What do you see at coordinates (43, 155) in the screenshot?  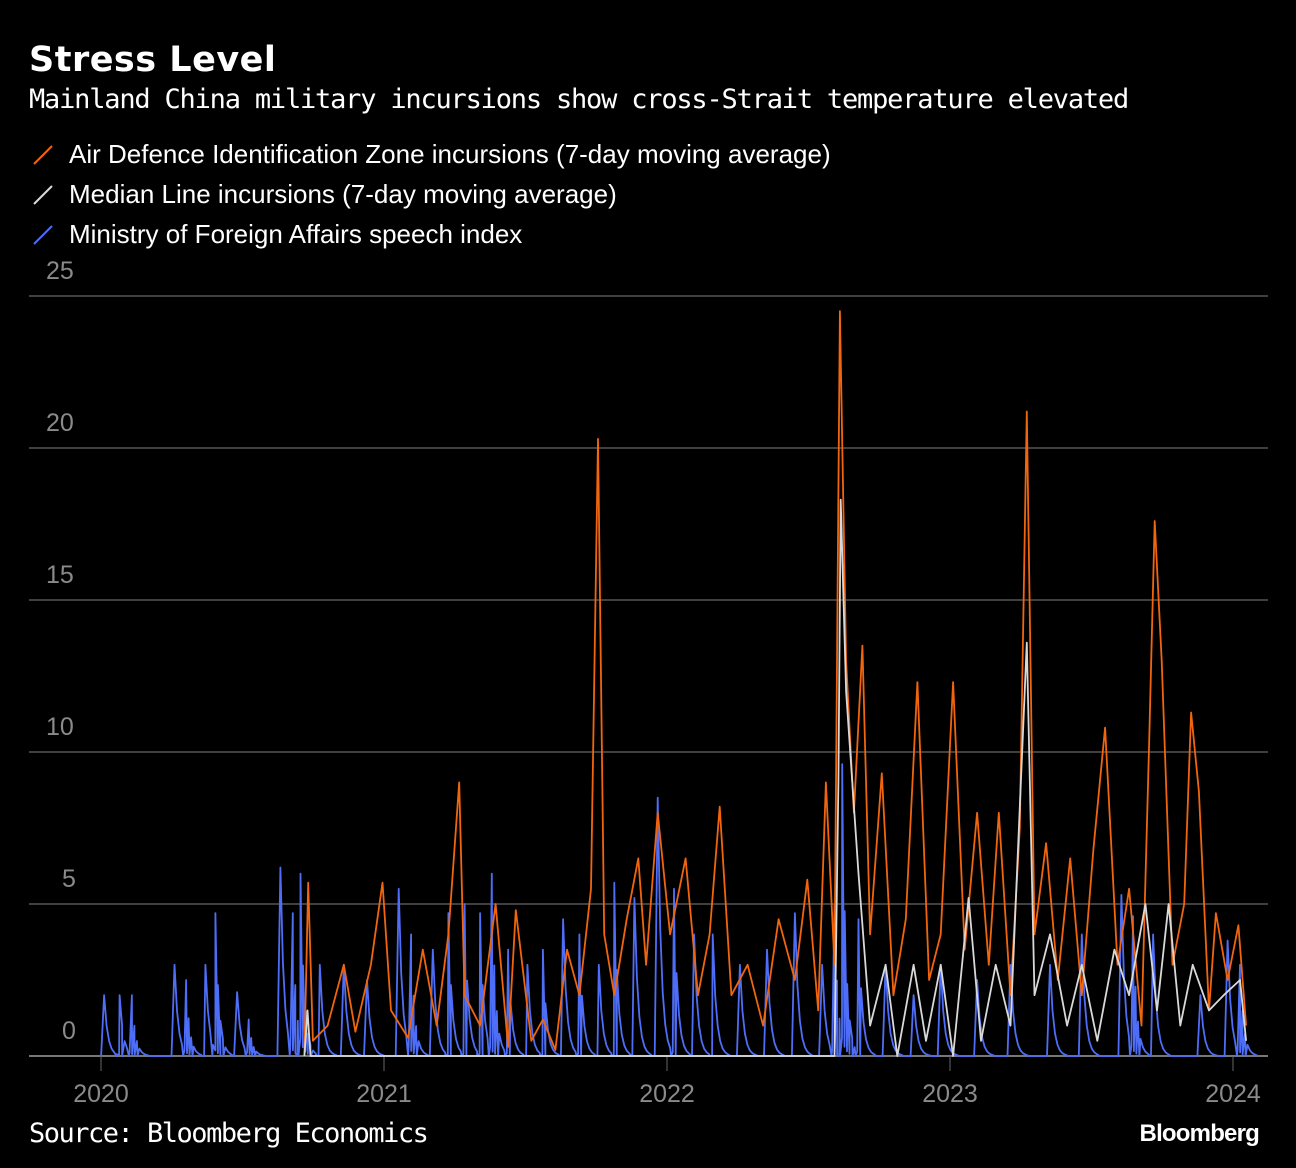 I see `legend-swatch-adiz` at bounding box center [43, 155].